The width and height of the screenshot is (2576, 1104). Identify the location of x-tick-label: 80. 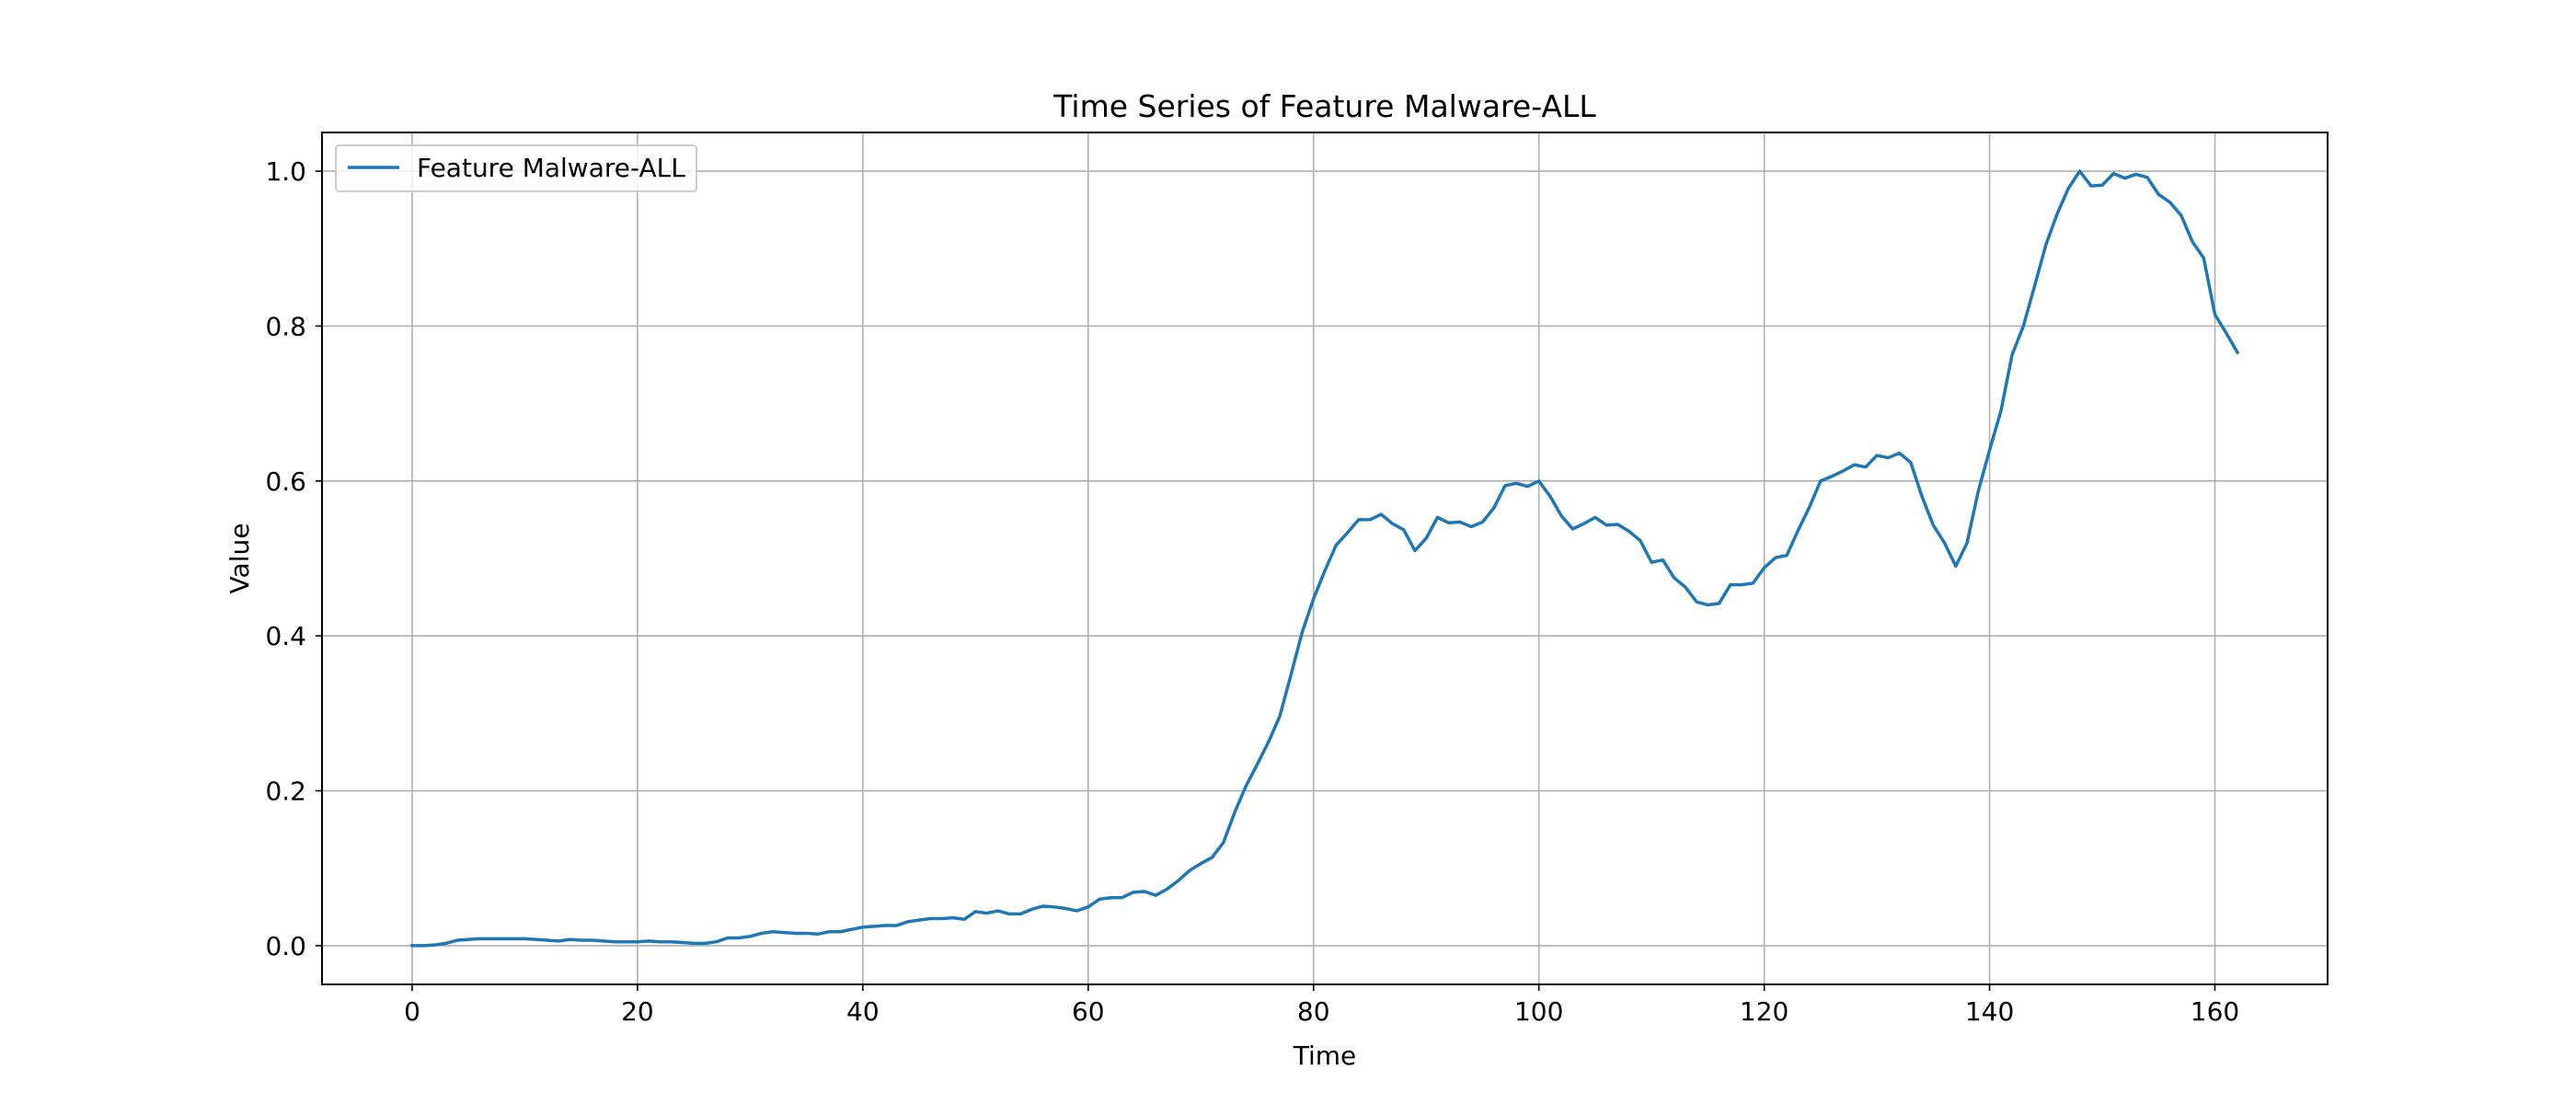
(1313, 1011).